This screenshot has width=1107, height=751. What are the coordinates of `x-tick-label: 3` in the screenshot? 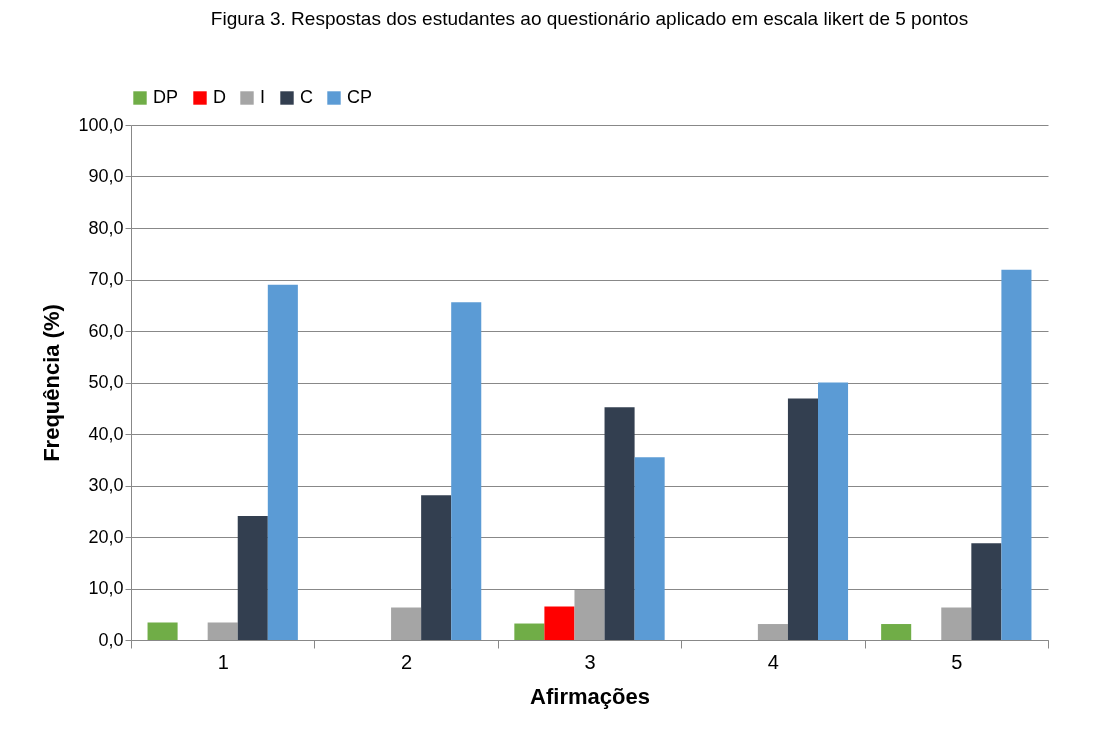 It's located at (590, 661).